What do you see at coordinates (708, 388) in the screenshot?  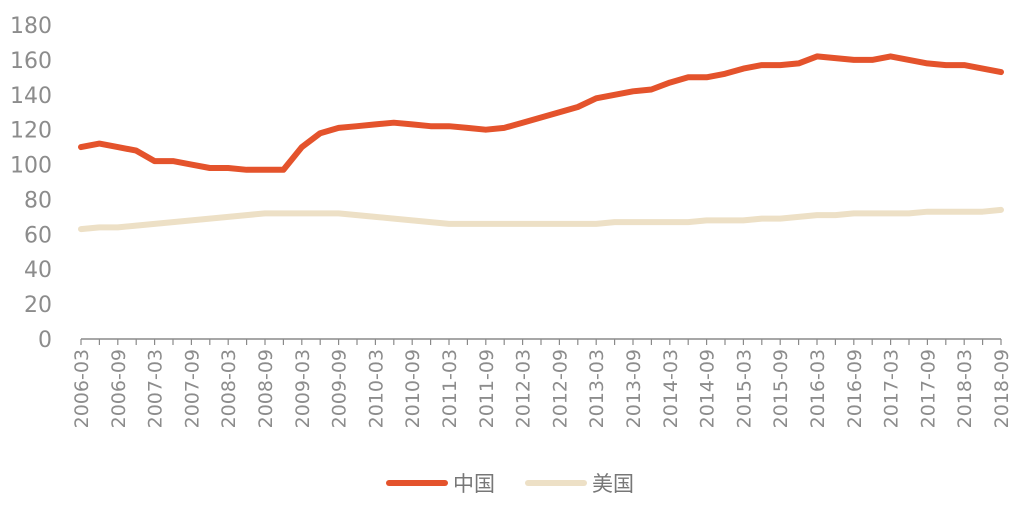 I see `x-tick-label: 2014-09` at bounding box center [708, 388].